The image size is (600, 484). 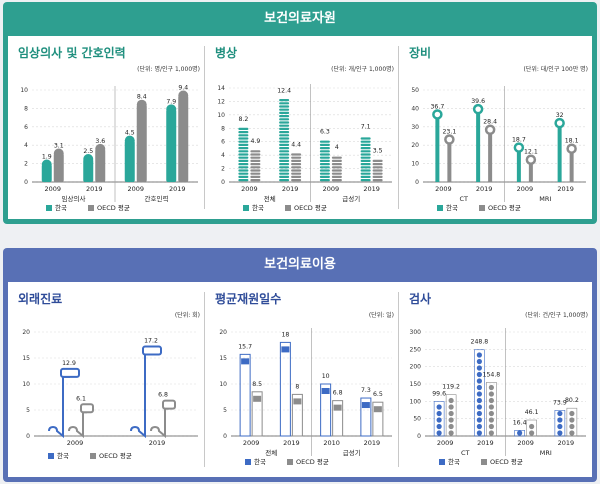 I want to click on panel-title: 외래진료, so click(x=40, y=299).